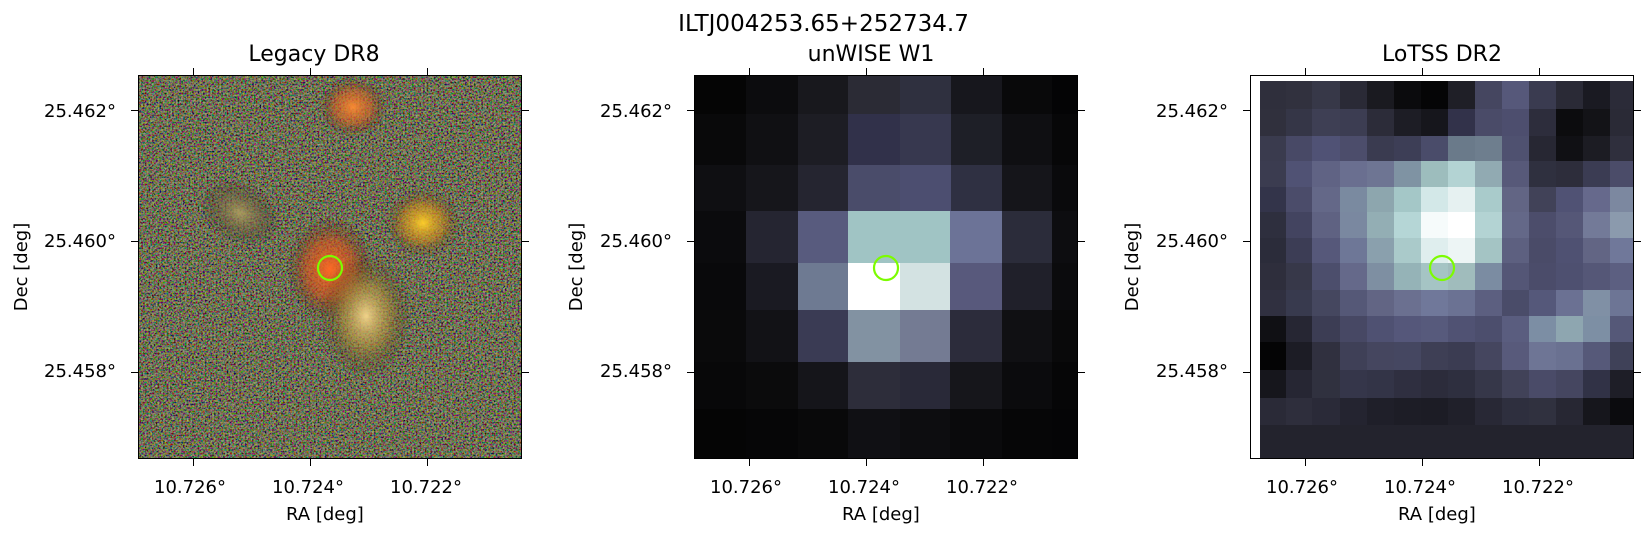 This screenshot has height=539, width=1647. I want to click on y-axis-label-unwise: Dec [deg], so click(576, 267).